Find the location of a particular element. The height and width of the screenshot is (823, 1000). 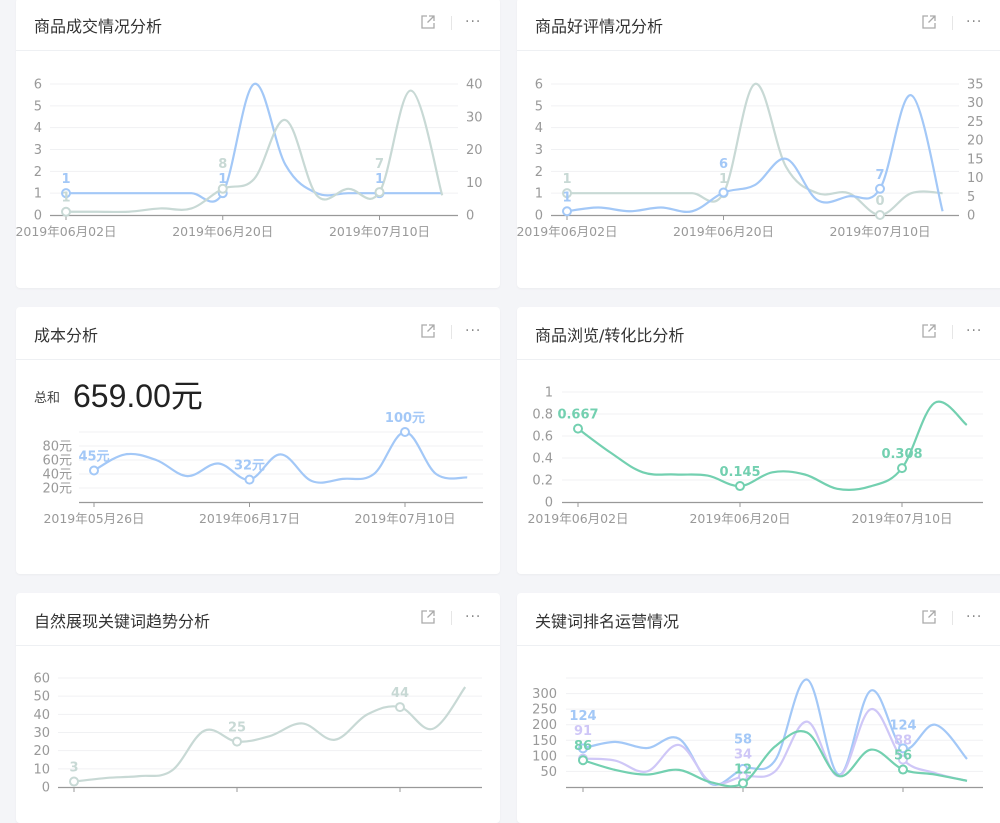

card-title: 成本分析 is located at coordinates (66, 335).